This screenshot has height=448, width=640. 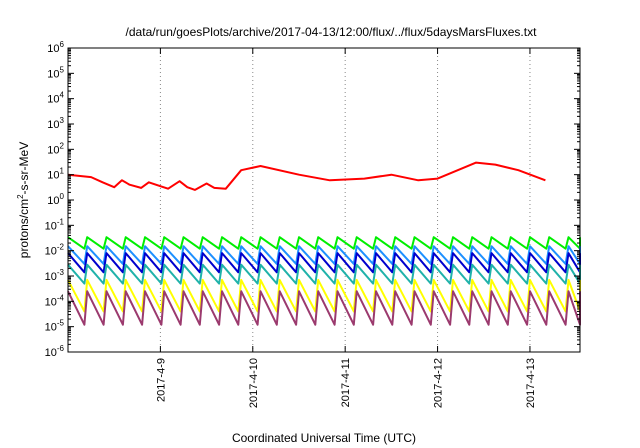 What do you see at coordinates (254, 383) in the screenshot?
I see `x-tick-label: 2017-4-10` at bounding box center [254, 383].